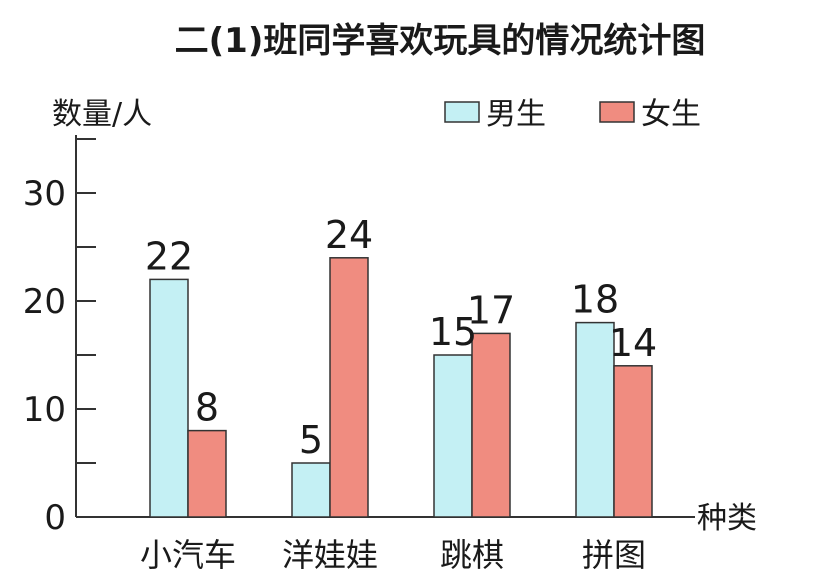  Describe the element at coordinates (393, 555) in the screenshot. I see `category-labels: 小汽车 洋娃娃 跳棋 拼图` at that location.